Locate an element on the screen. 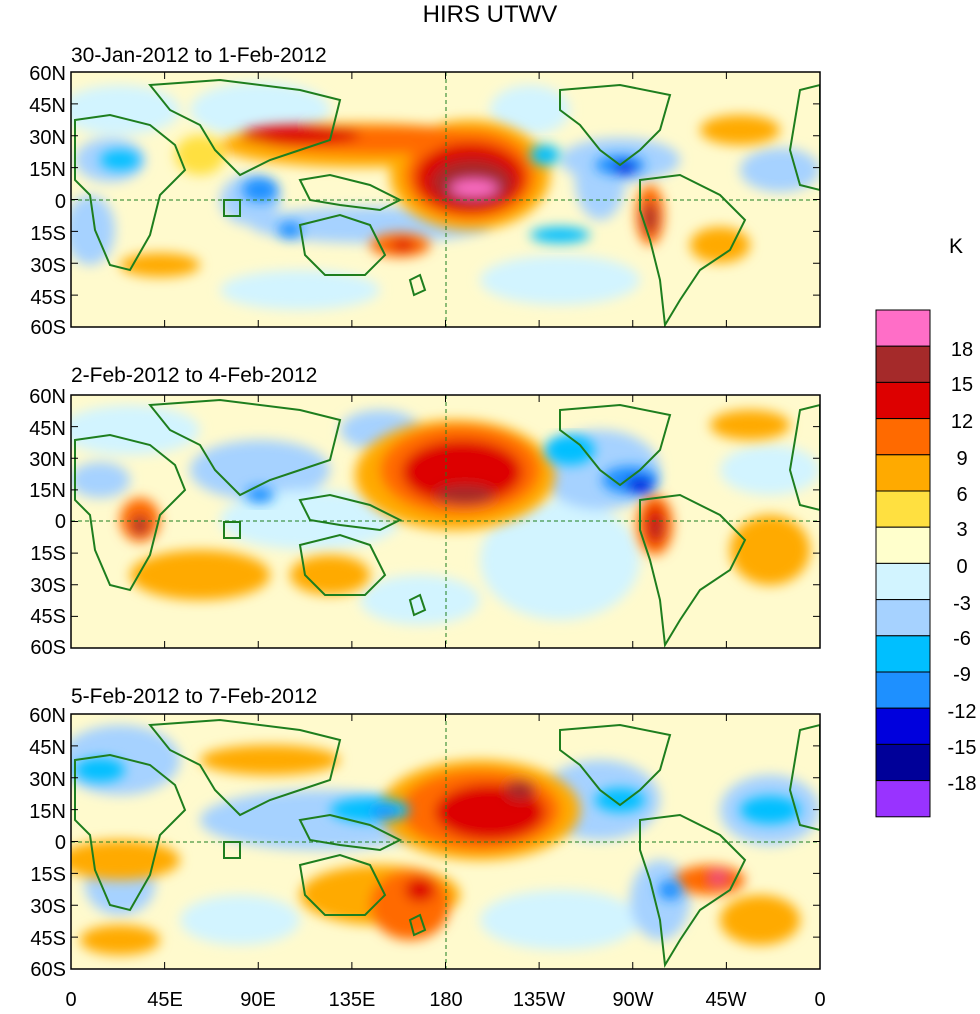 This screenshot has width=980, height=1014. units-label: K is located at coordinates (956, 246).